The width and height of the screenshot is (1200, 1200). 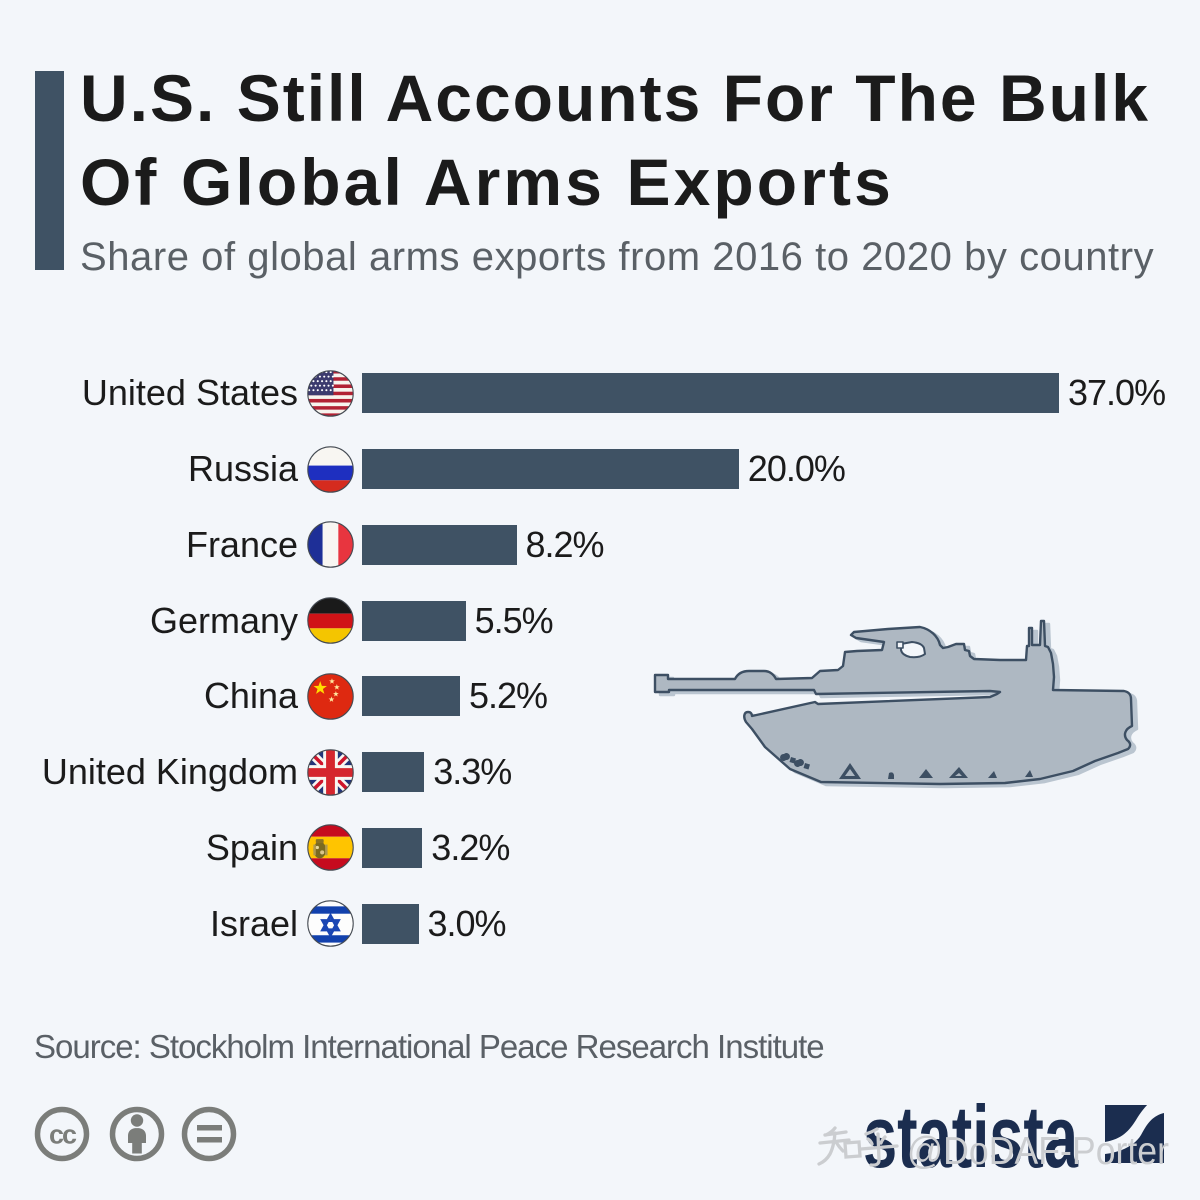 What do you see at coordinates (63, 1135) in the screenshot?
I see `svg-text: cc` at bounding box center [63, 1135].